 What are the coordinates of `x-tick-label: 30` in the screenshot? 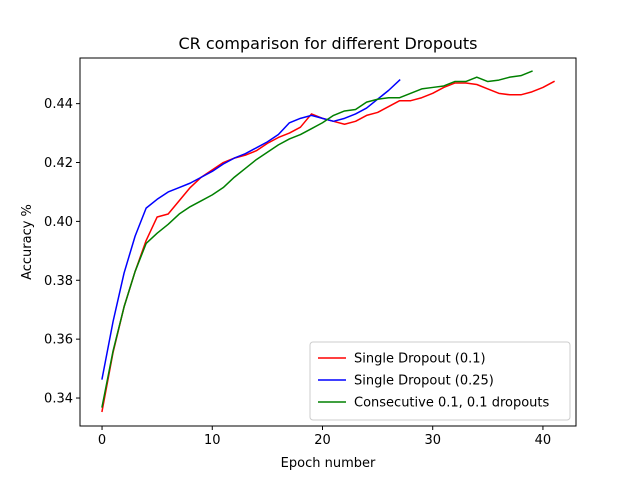 It's located at (432, 440).